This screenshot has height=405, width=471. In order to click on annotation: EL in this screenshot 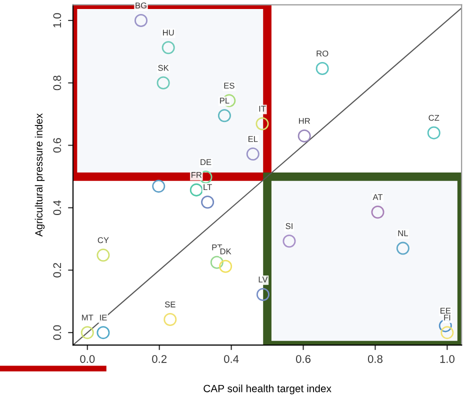, I will do `click(253, 139)`.